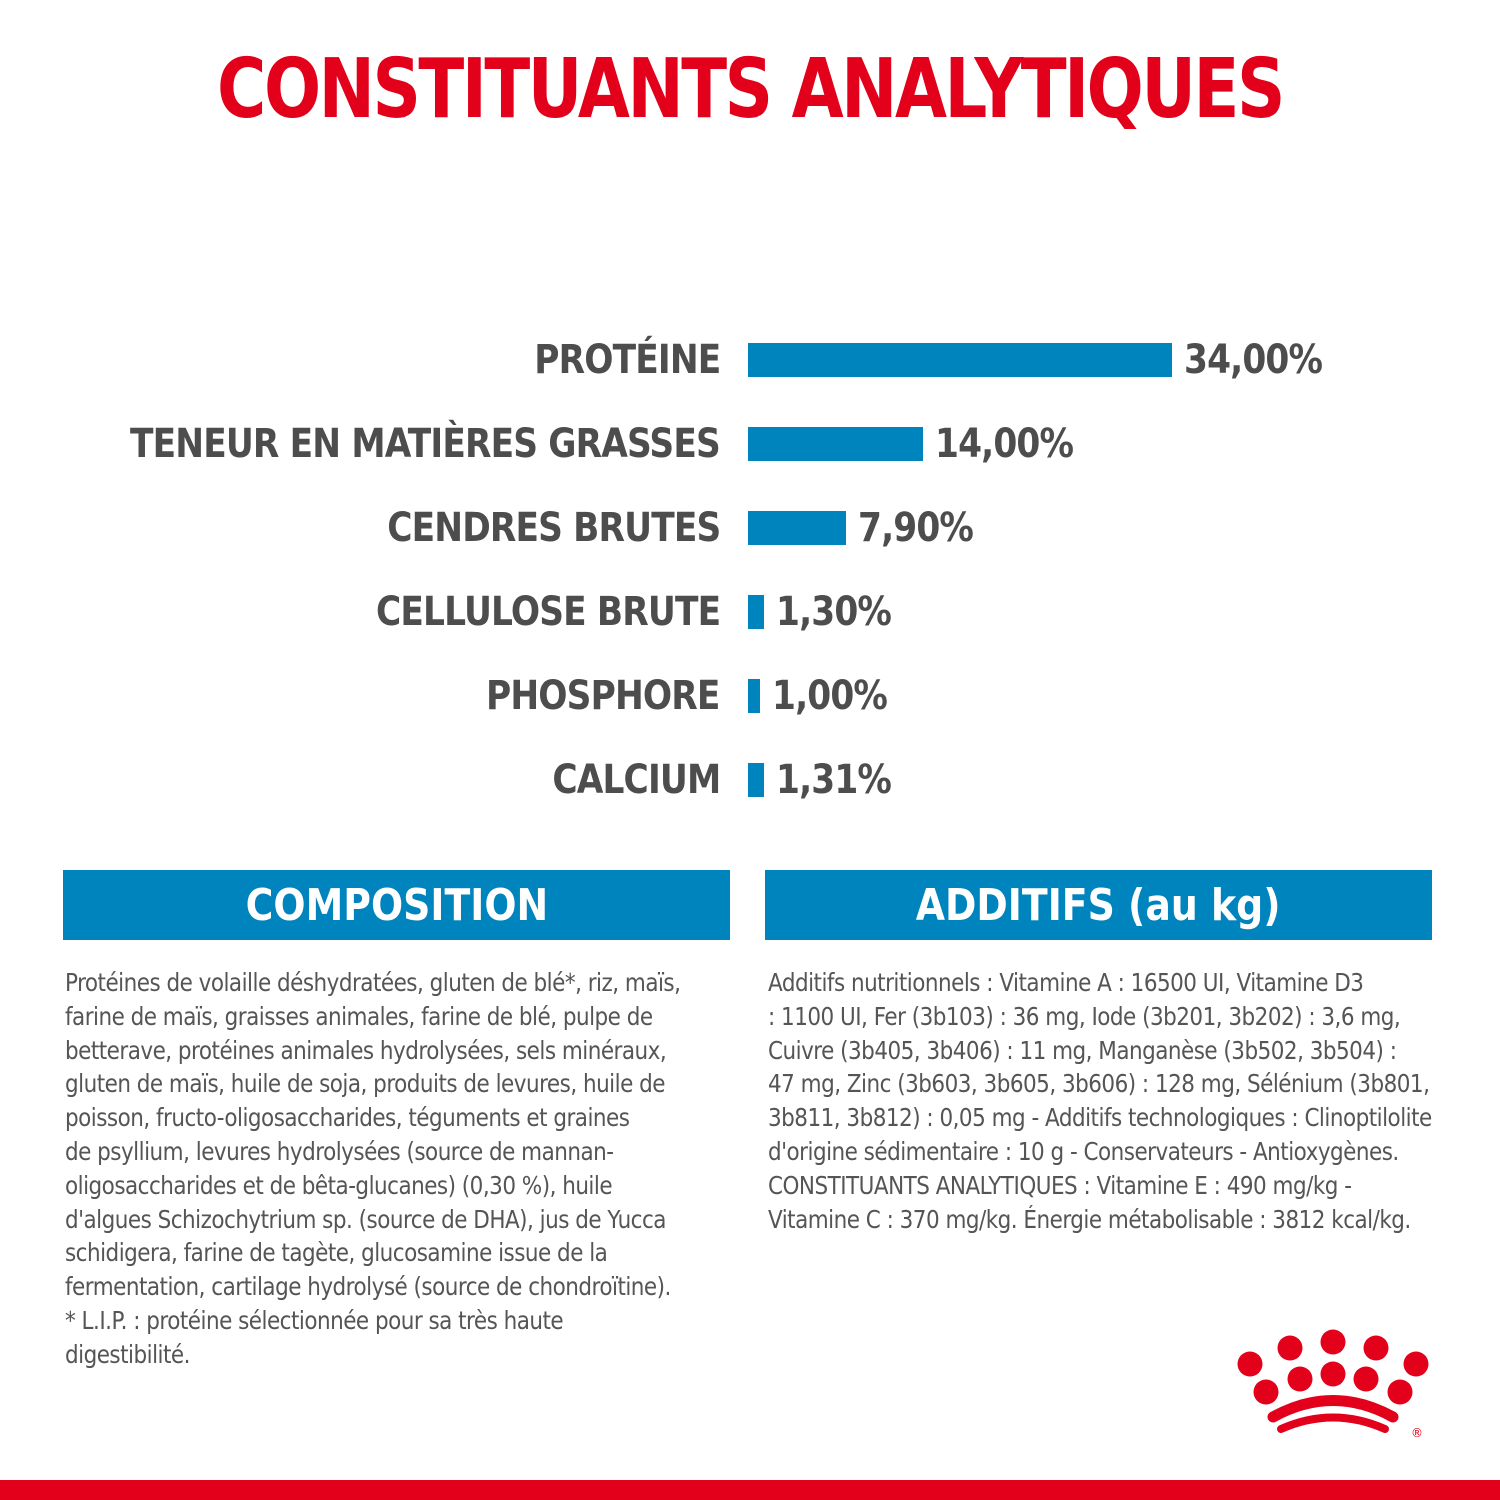  Describe the element at coordinates (627, 360) in the screenshot. I see `row-label: PROTÉINE` at that location.